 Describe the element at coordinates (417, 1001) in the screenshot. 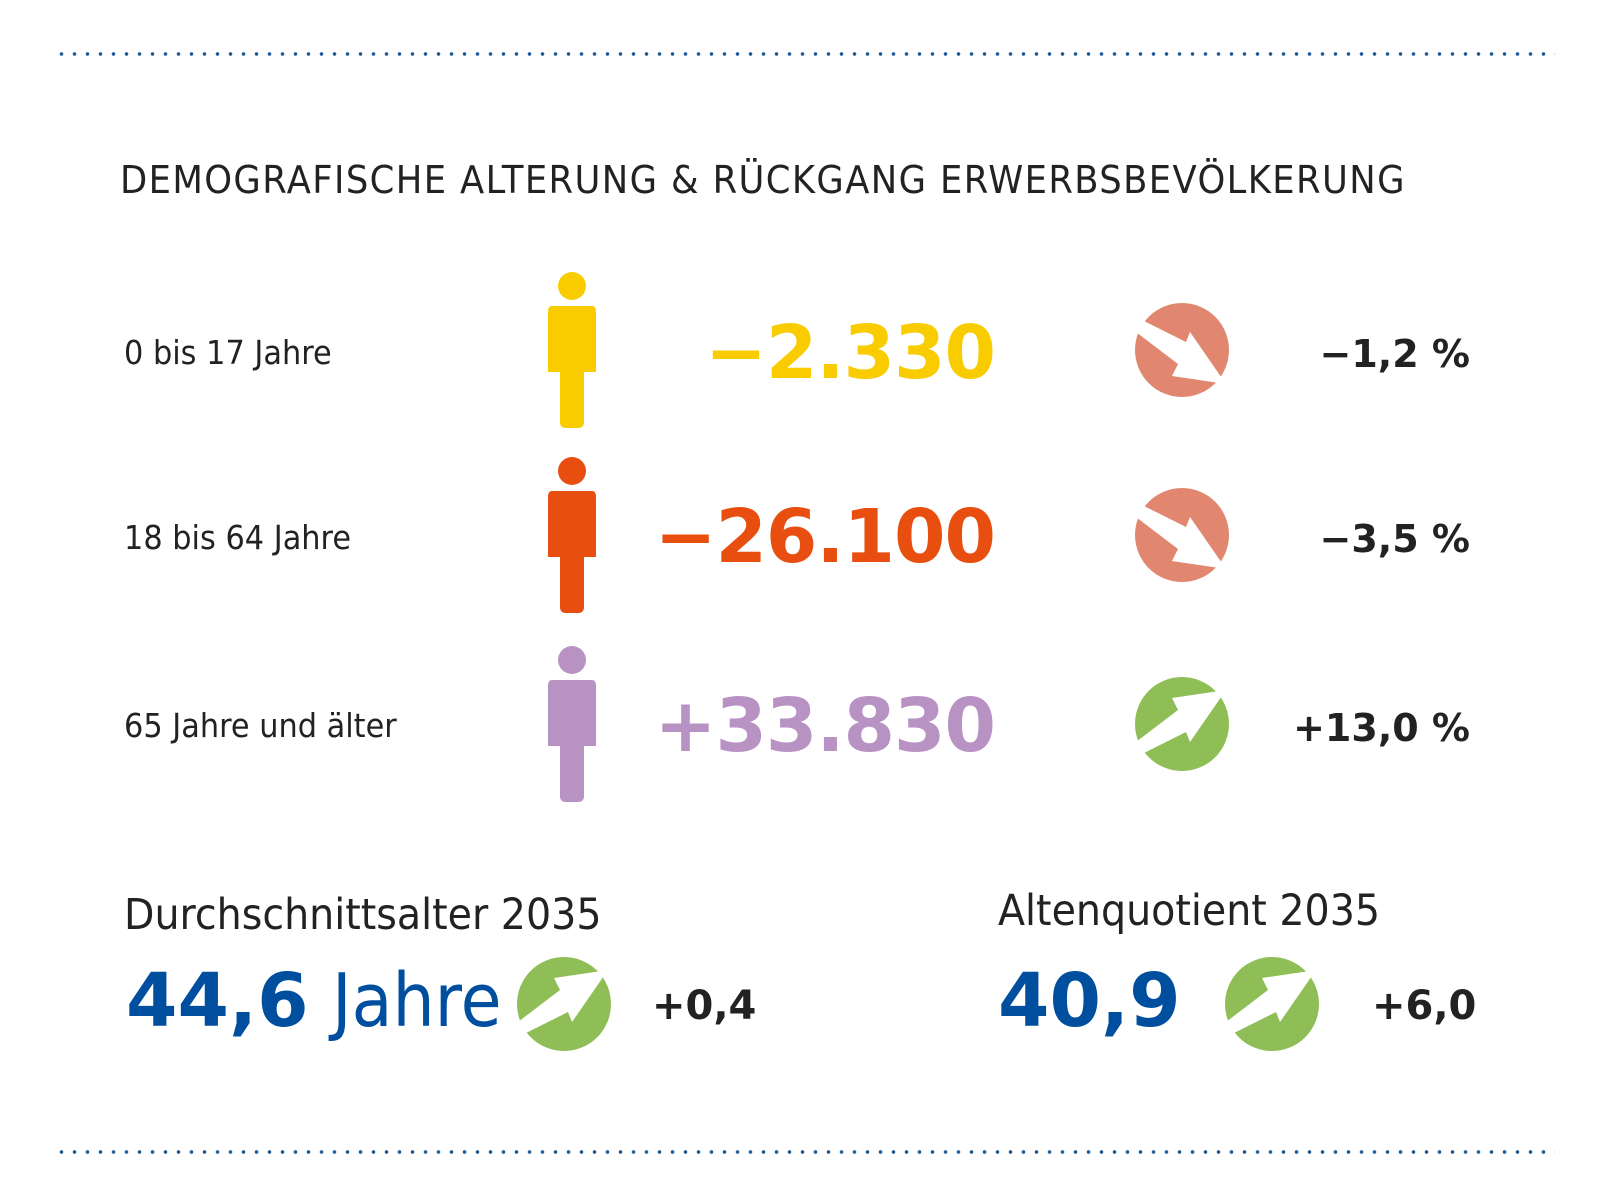

I see `average-age-unit: Jahre` at that location.